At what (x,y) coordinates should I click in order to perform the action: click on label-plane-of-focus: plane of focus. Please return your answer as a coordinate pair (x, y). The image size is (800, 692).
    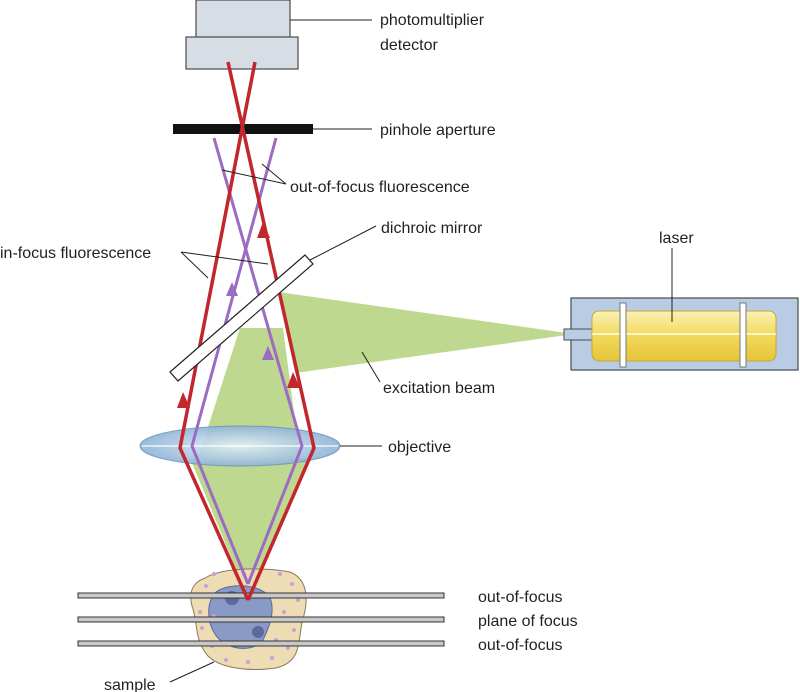
    Looking at the image, I should click on (528, 621).